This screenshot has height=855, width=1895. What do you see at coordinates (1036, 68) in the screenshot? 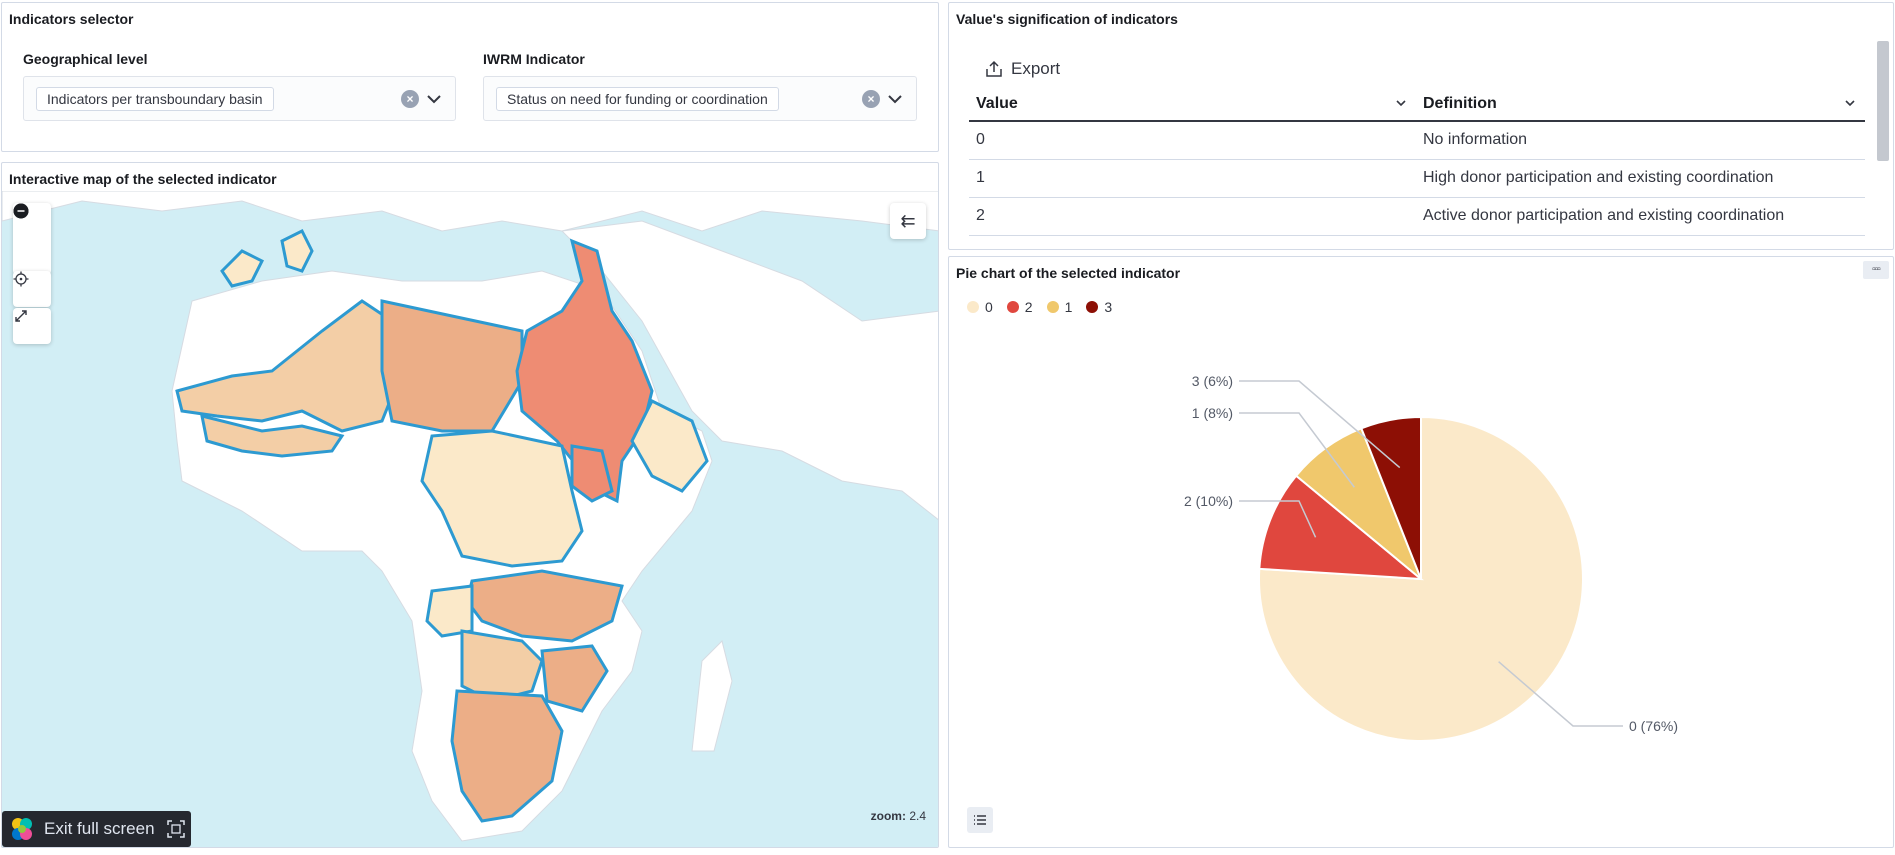
I see `export-label: Export` at bounding box center [1036, 68].